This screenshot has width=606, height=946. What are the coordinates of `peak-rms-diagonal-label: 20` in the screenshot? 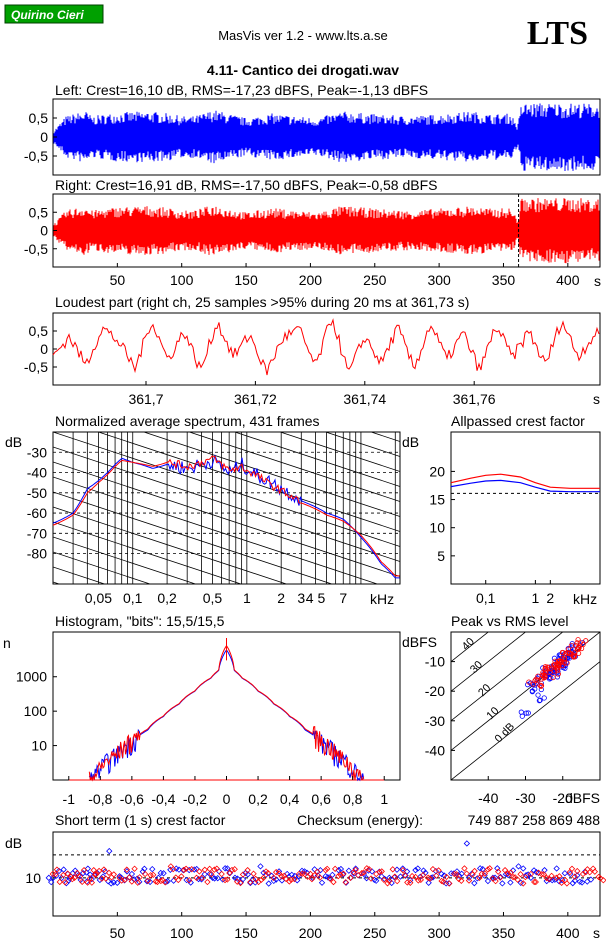 It's located at (484, 690).